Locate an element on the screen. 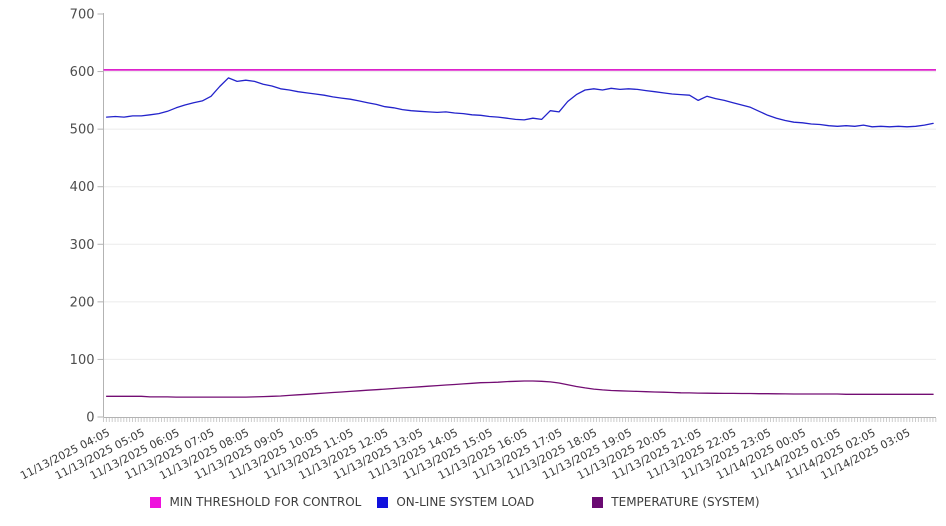 This screenshot has height=526, width=946. y-tick-labels: 0 100 200 300 400 500 600 700 is located at coordinates (87, 217).